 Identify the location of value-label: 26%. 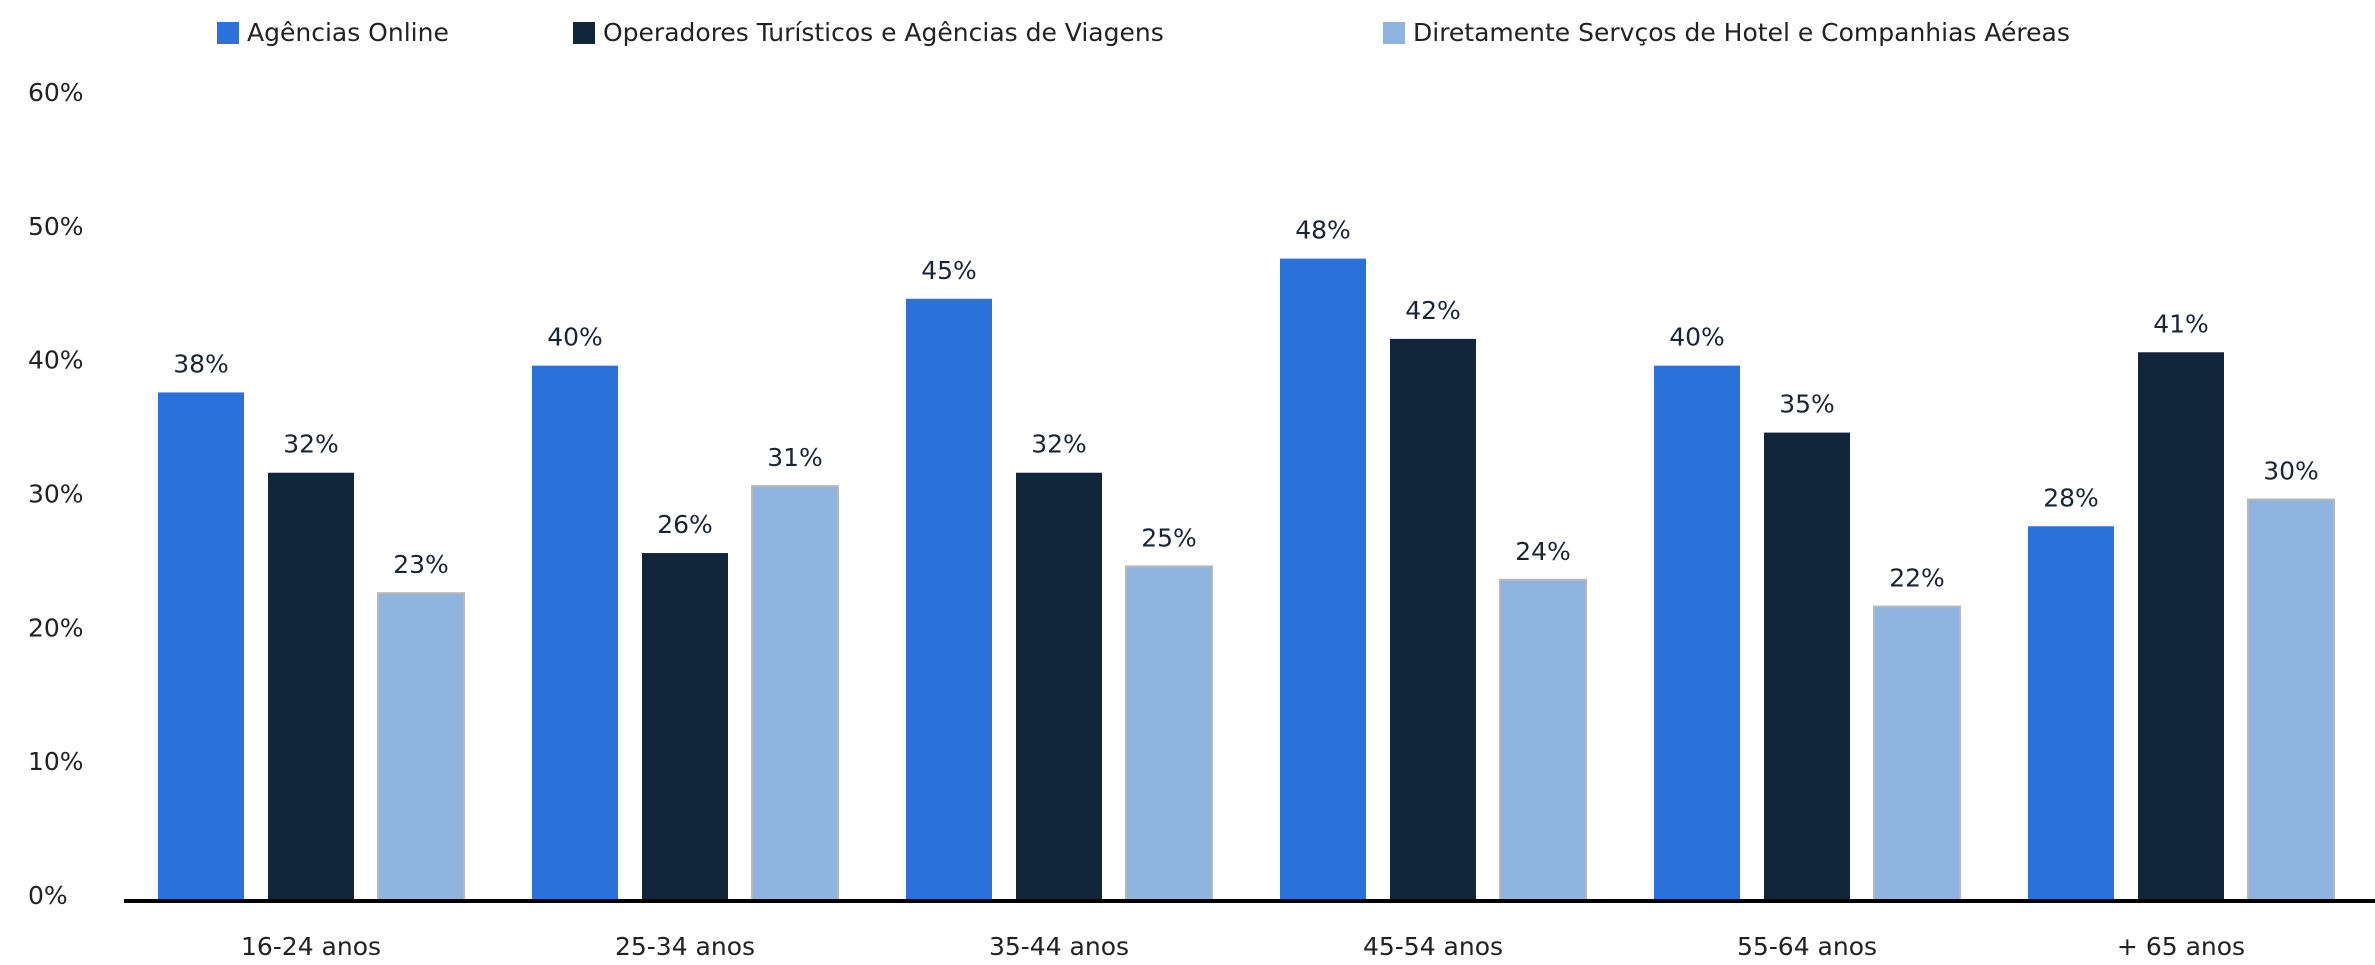
(685, 524).